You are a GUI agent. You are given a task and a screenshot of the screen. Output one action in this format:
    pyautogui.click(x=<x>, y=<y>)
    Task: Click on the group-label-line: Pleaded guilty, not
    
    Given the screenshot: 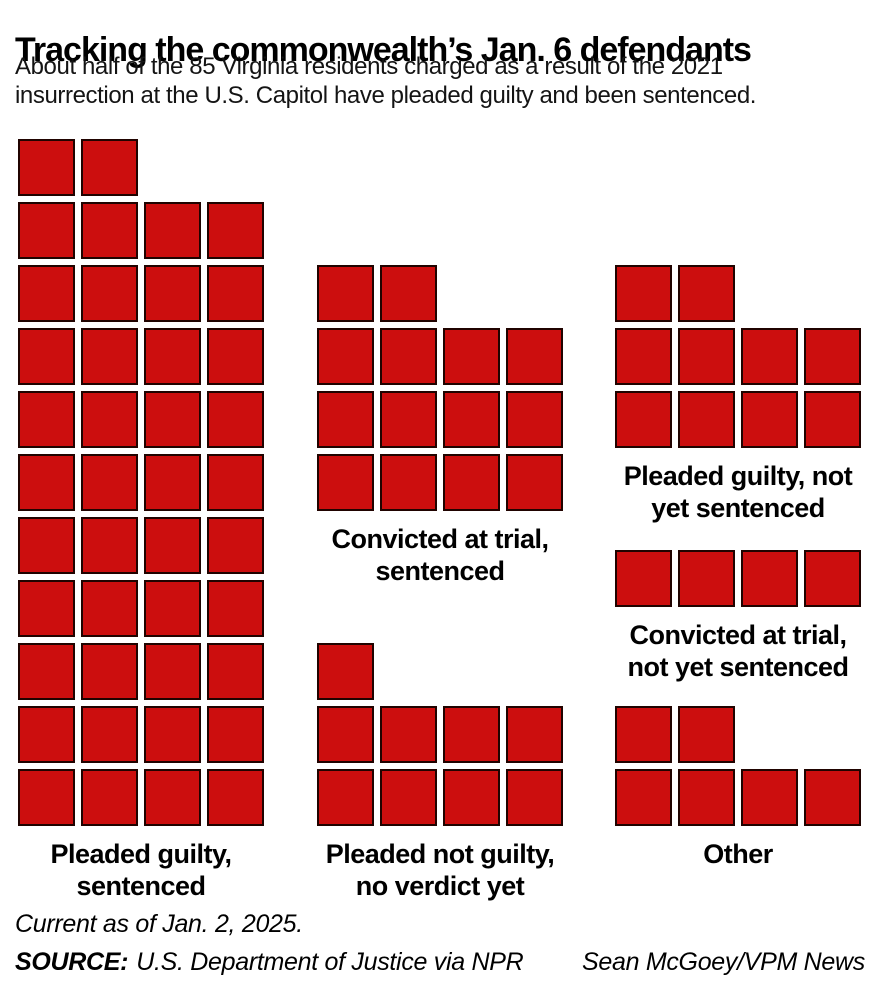 What is the action you would take?
    pyautogui.click(x=738, y=476)
    